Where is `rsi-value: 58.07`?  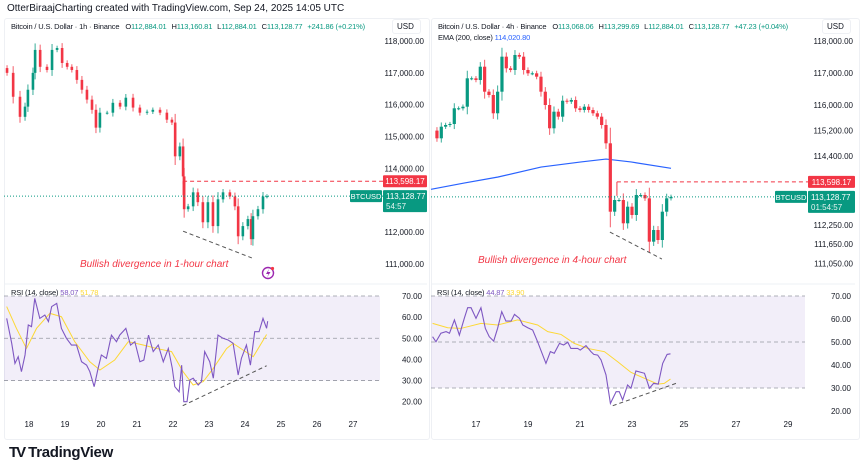
rsi-value: 58.07 is located at coordinates (69, 292).